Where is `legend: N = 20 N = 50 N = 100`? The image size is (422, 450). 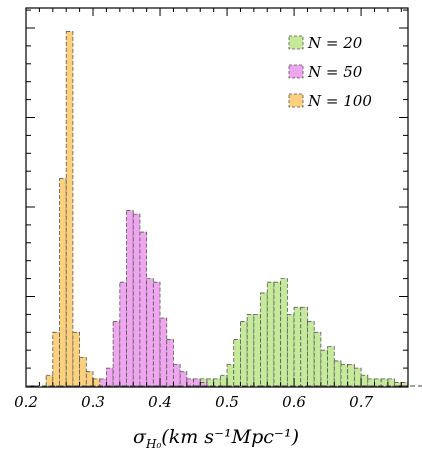
legend: N = 20 N = 50 N = 100 is located at coordinates (330, 72).